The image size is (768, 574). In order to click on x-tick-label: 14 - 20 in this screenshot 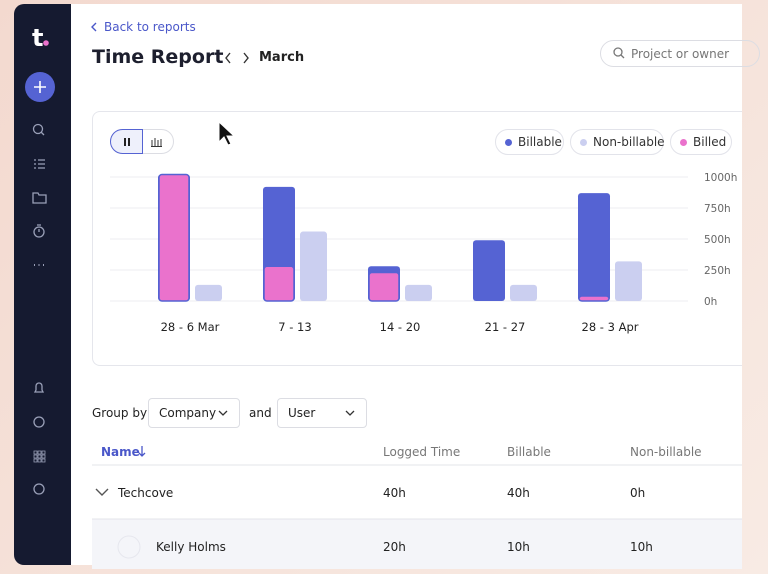, I will do `click(400, 327)`.